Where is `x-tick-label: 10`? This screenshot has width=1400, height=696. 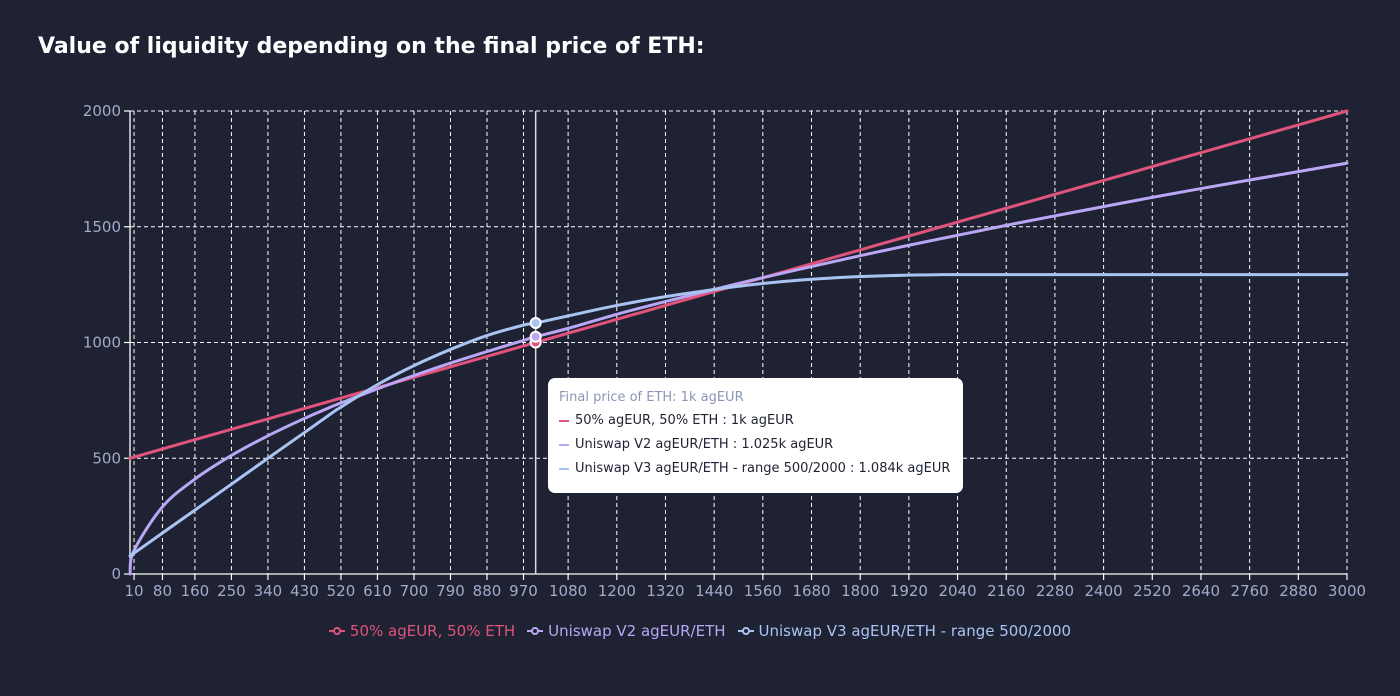
x-tick-label: 10 is located at coordinates (134, 591).